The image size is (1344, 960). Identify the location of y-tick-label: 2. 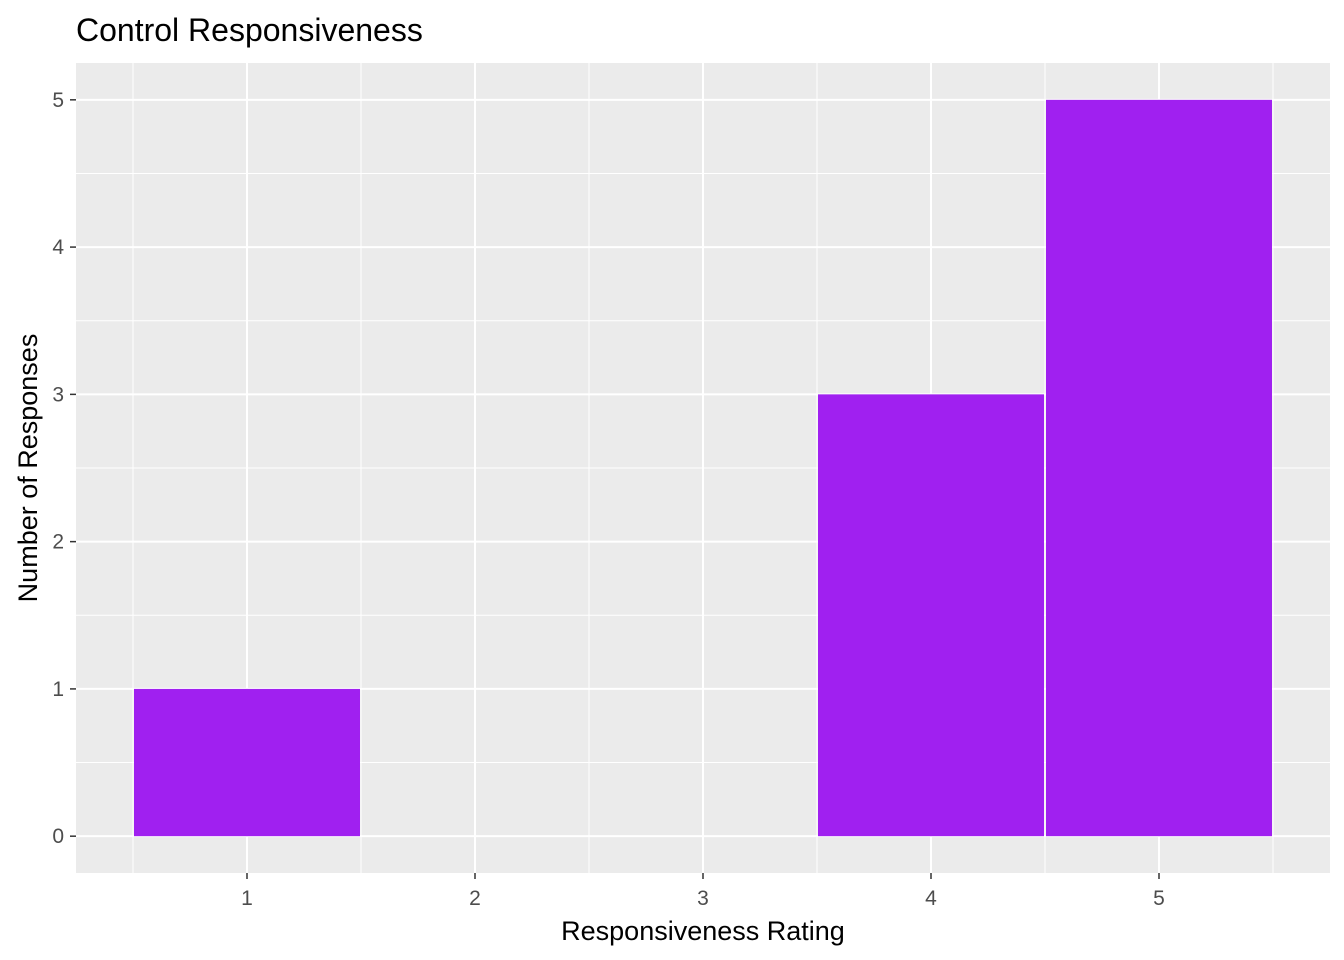
(58, 542).